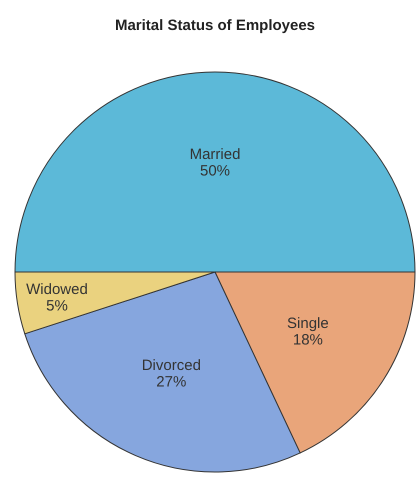 This screenshot has height=481, width=419. I want to click on data-label: 50%, so click(215, 171).